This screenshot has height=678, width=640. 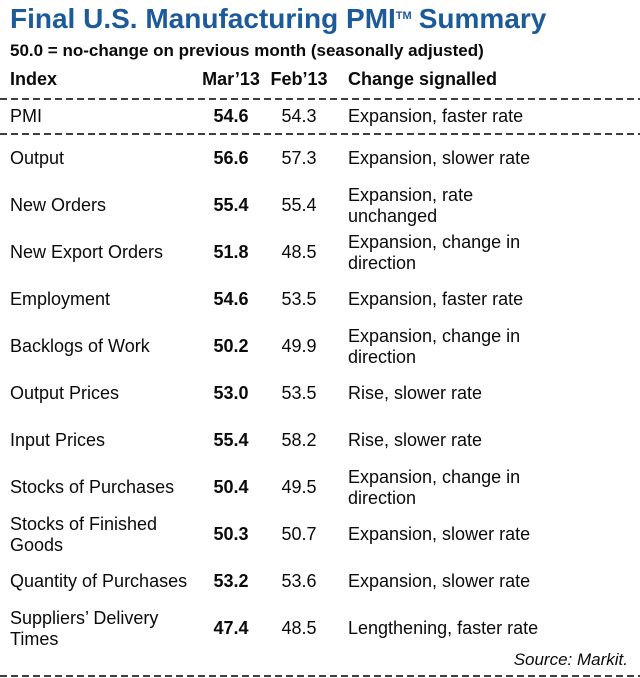 What do you see at coordinates (231, 79) in the screenshot?
I see `column-header-mar13: Mar’13` at bounding box center [231, 79].